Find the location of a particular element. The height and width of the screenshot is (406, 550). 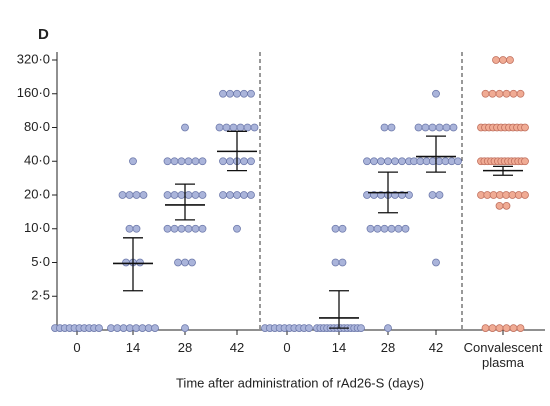

y-tick-label: 40·0 is located at coordinates (37, 160).